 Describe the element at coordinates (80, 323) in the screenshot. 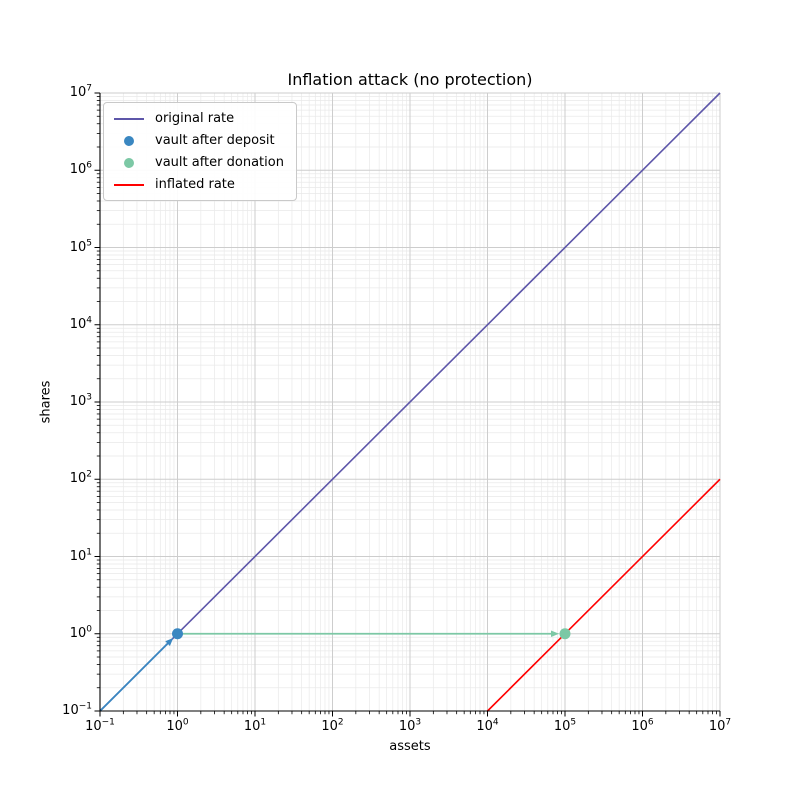

I see `y-tick-label: 10⁴` at that location.